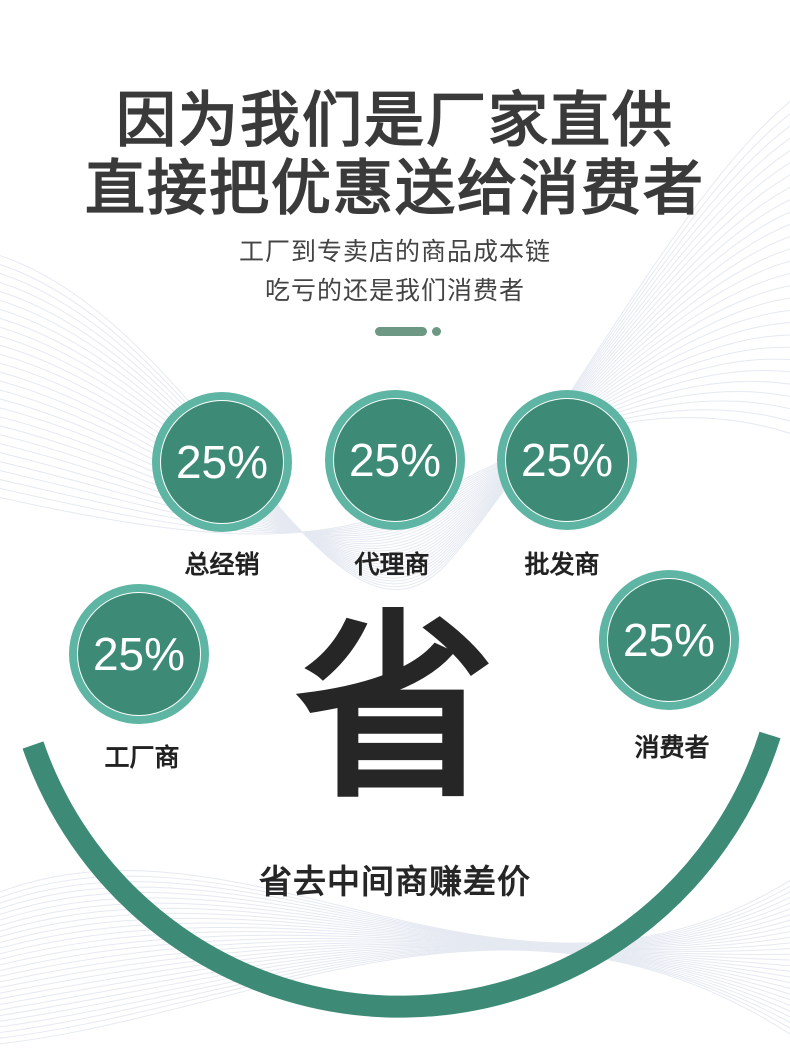  Describe the element at coordinates (395, 189) in the screenshot. I see `headline-line-2: 直接把优惠送给消费者` at that location.